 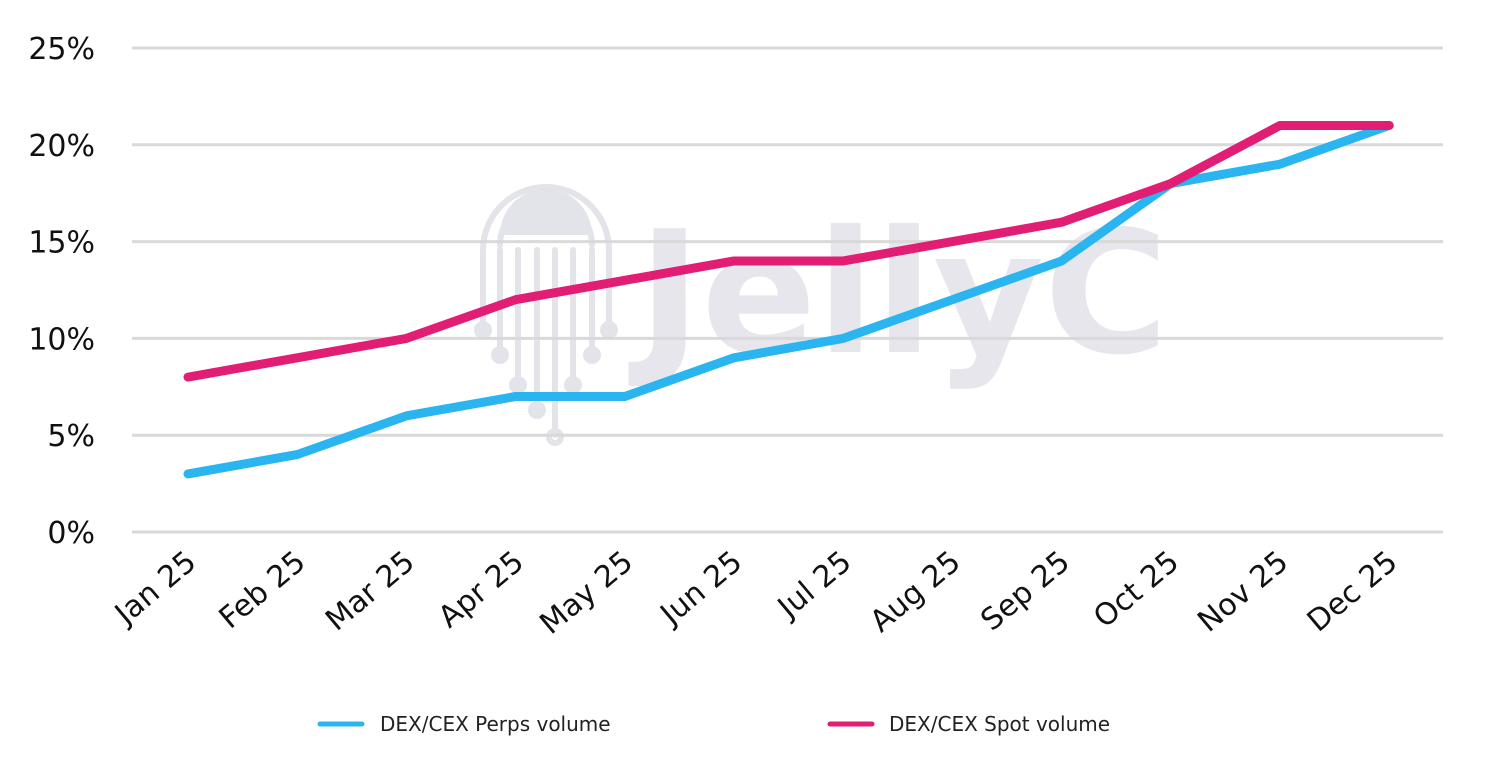 I want to click on y-tick-label: 15%, so click(x=61, y=243).